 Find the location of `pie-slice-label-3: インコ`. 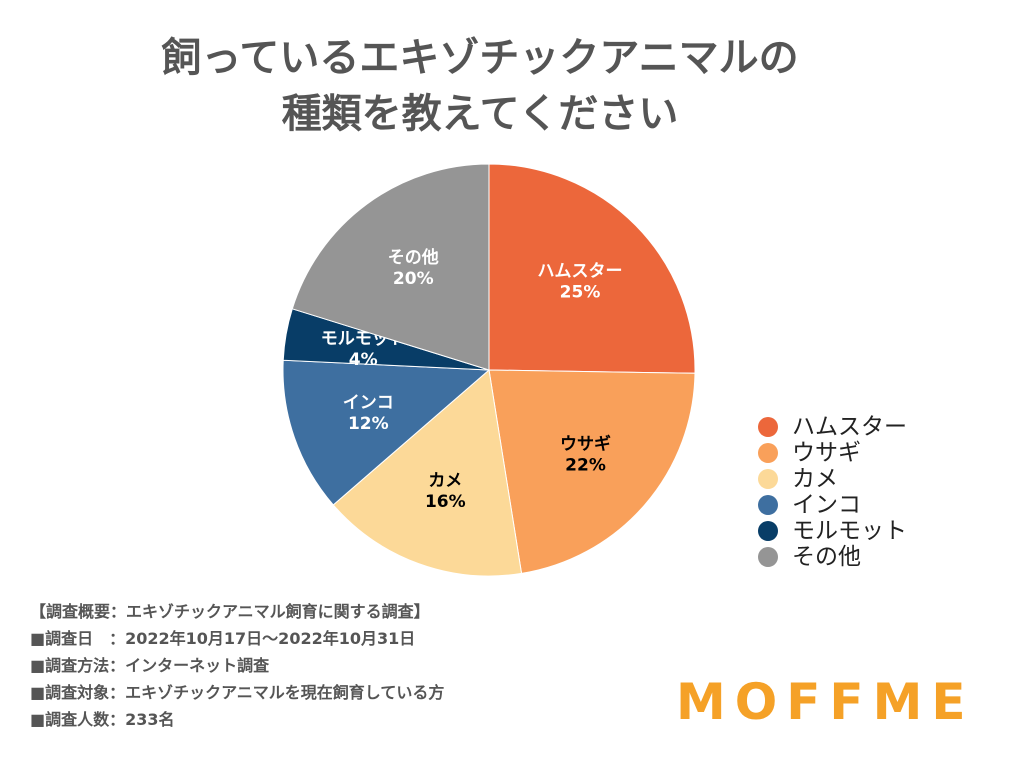

pie-slice-label-3: インコ is located at coordinates (368, 403).